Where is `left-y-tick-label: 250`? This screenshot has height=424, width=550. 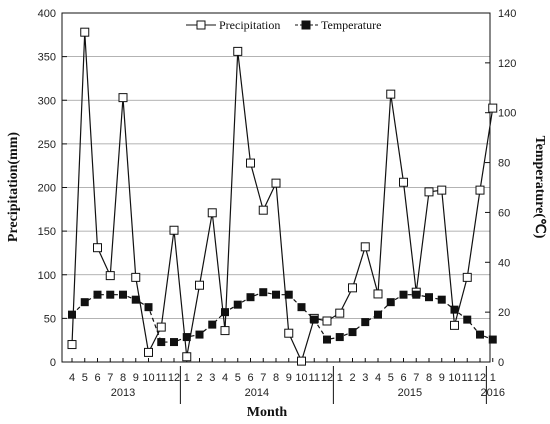
left-y-tick-label: 250 is located at coordinates (47, 145).